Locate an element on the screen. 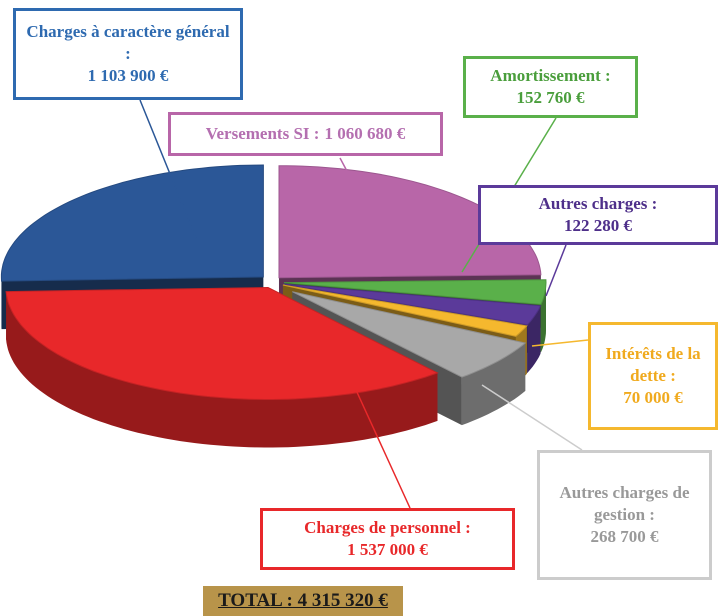 The width and height of the screenshot is (721, 616). value-label: 268 700 € is located at coordinates (624, 536).